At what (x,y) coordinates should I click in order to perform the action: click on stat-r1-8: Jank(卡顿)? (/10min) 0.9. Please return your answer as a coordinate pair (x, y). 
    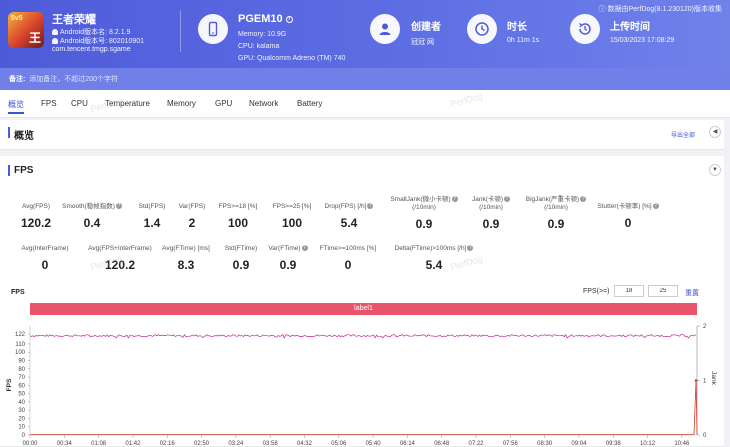
    Looking at the image, I should click on (491, 213).